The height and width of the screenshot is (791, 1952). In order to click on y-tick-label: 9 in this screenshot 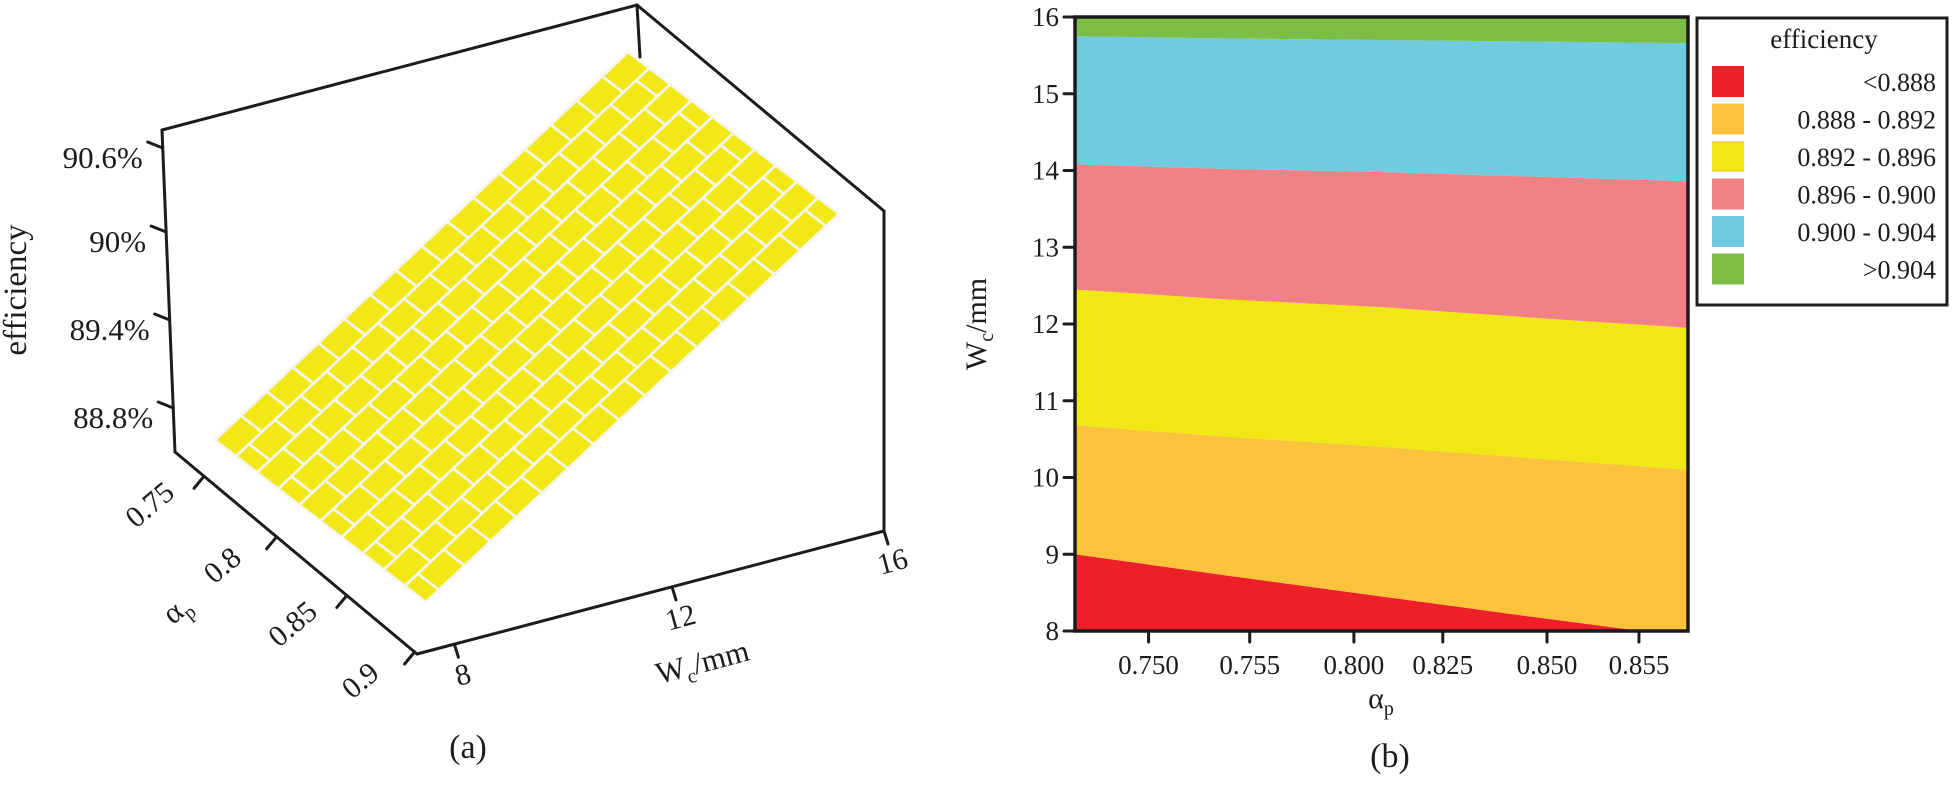, I will do `click(1053, 554)`.